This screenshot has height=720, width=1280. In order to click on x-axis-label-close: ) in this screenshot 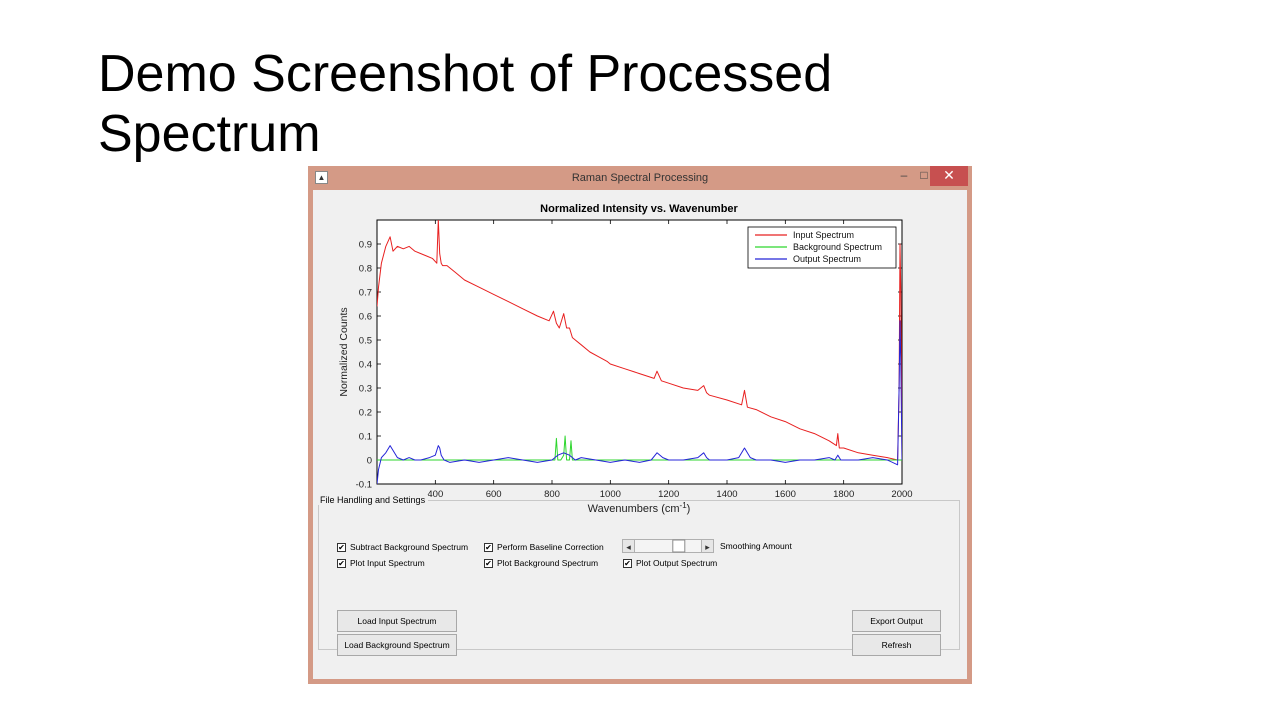, I will do `click(689, 509)`.